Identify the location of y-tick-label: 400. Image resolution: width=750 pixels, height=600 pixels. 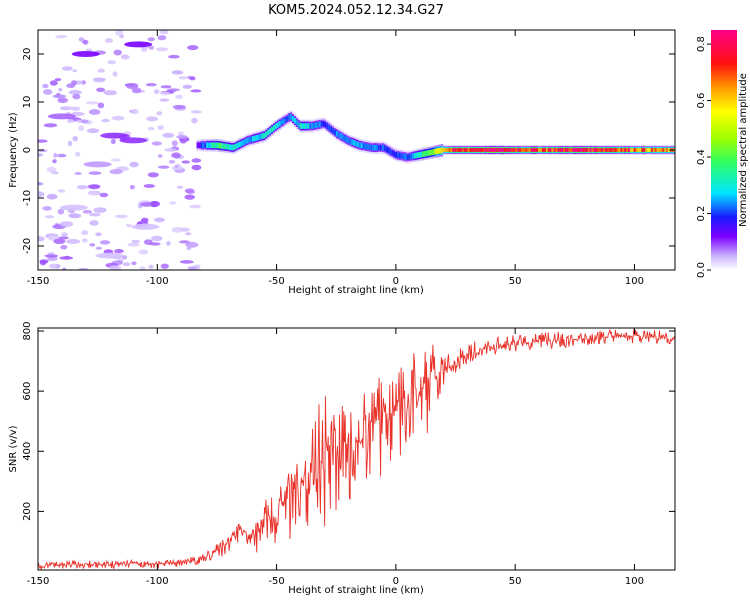
(27, 451).